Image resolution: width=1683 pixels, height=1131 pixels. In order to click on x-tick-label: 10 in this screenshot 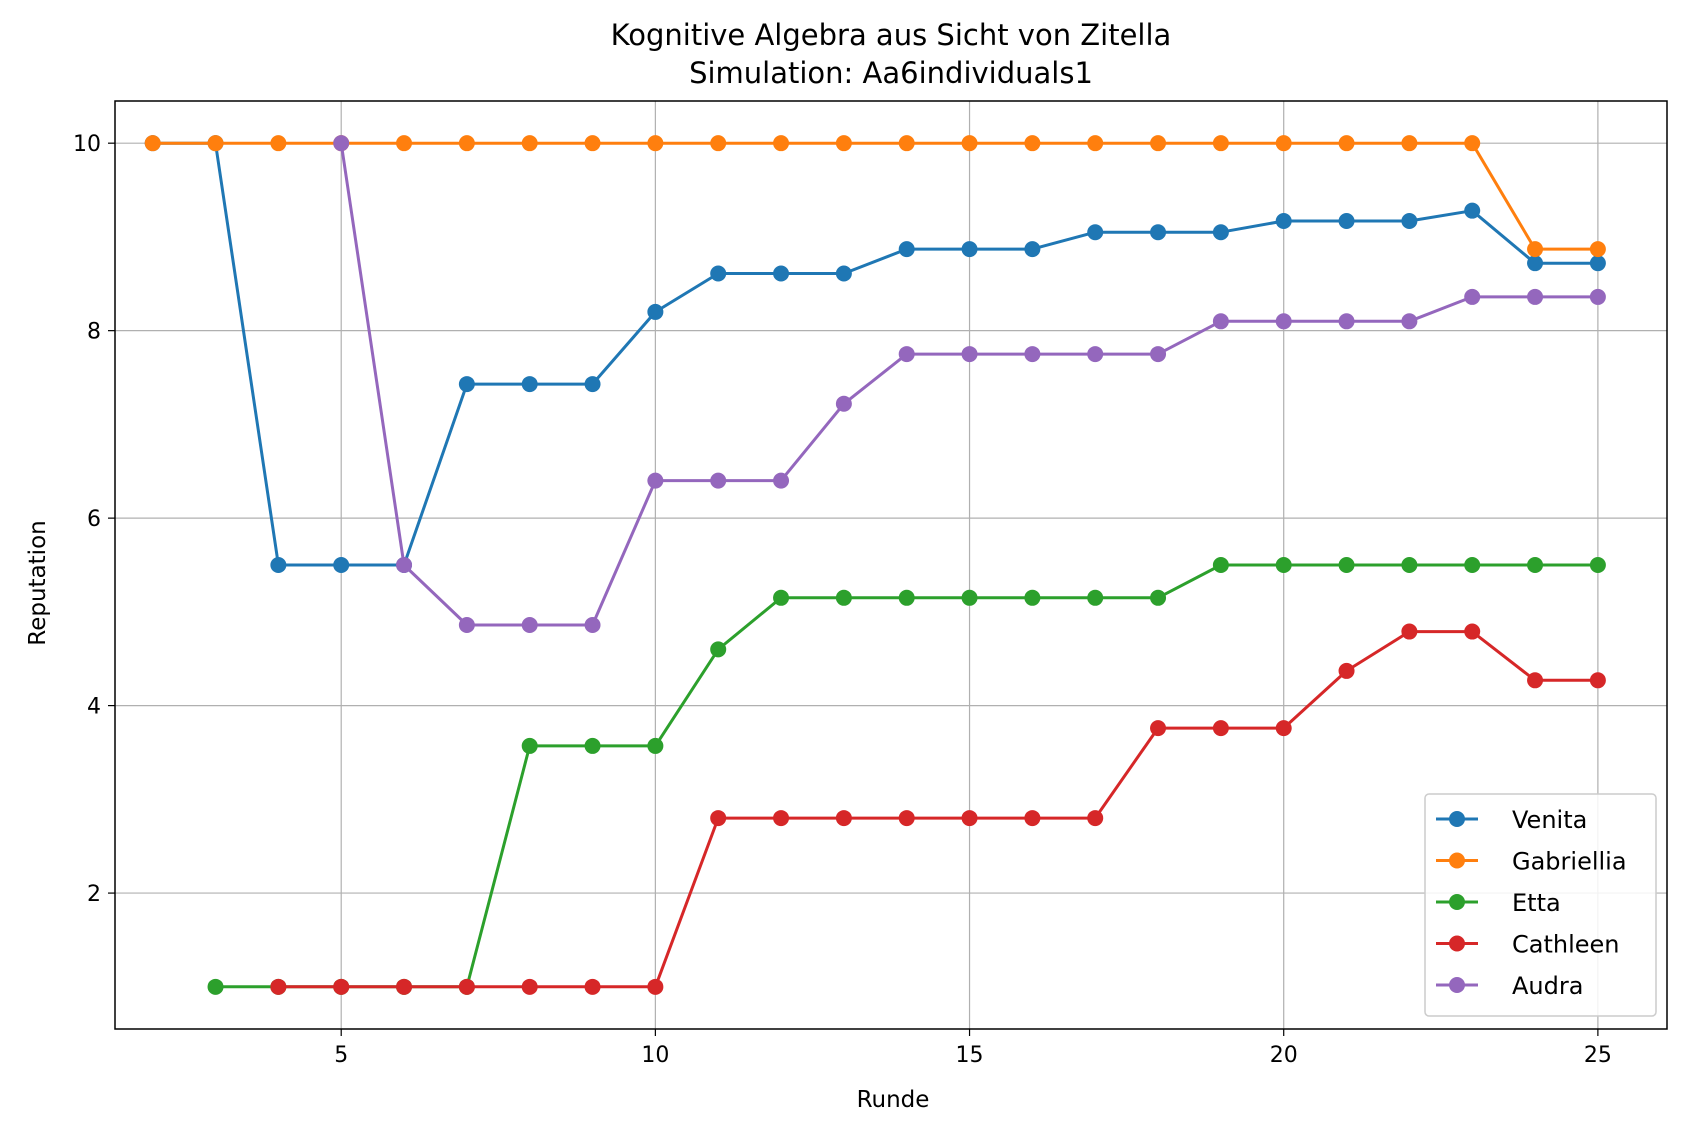, I will do `click(655, 1055)`.